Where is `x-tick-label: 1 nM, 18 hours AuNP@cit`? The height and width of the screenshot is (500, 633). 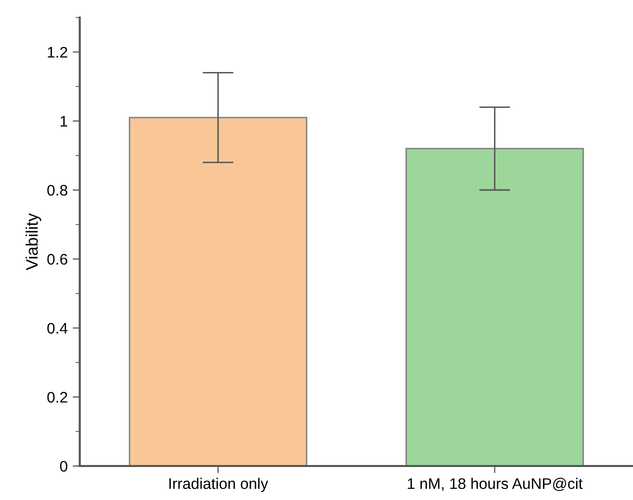
x-tick-label: 1 nM, 18 hours AuNP@cit is located at coordinates (495, 484).